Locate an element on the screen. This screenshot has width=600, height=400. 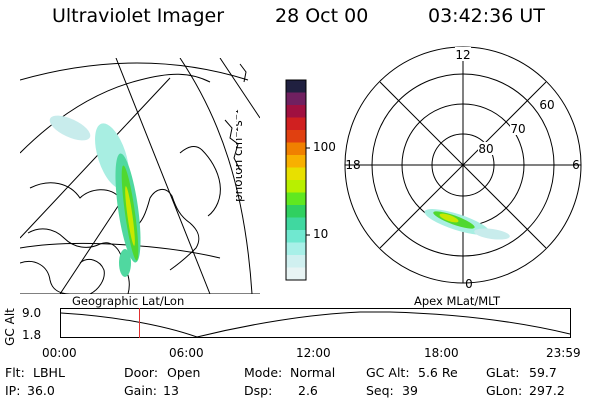
mlat-label-60: 60 is located at coordinates (546, 105).